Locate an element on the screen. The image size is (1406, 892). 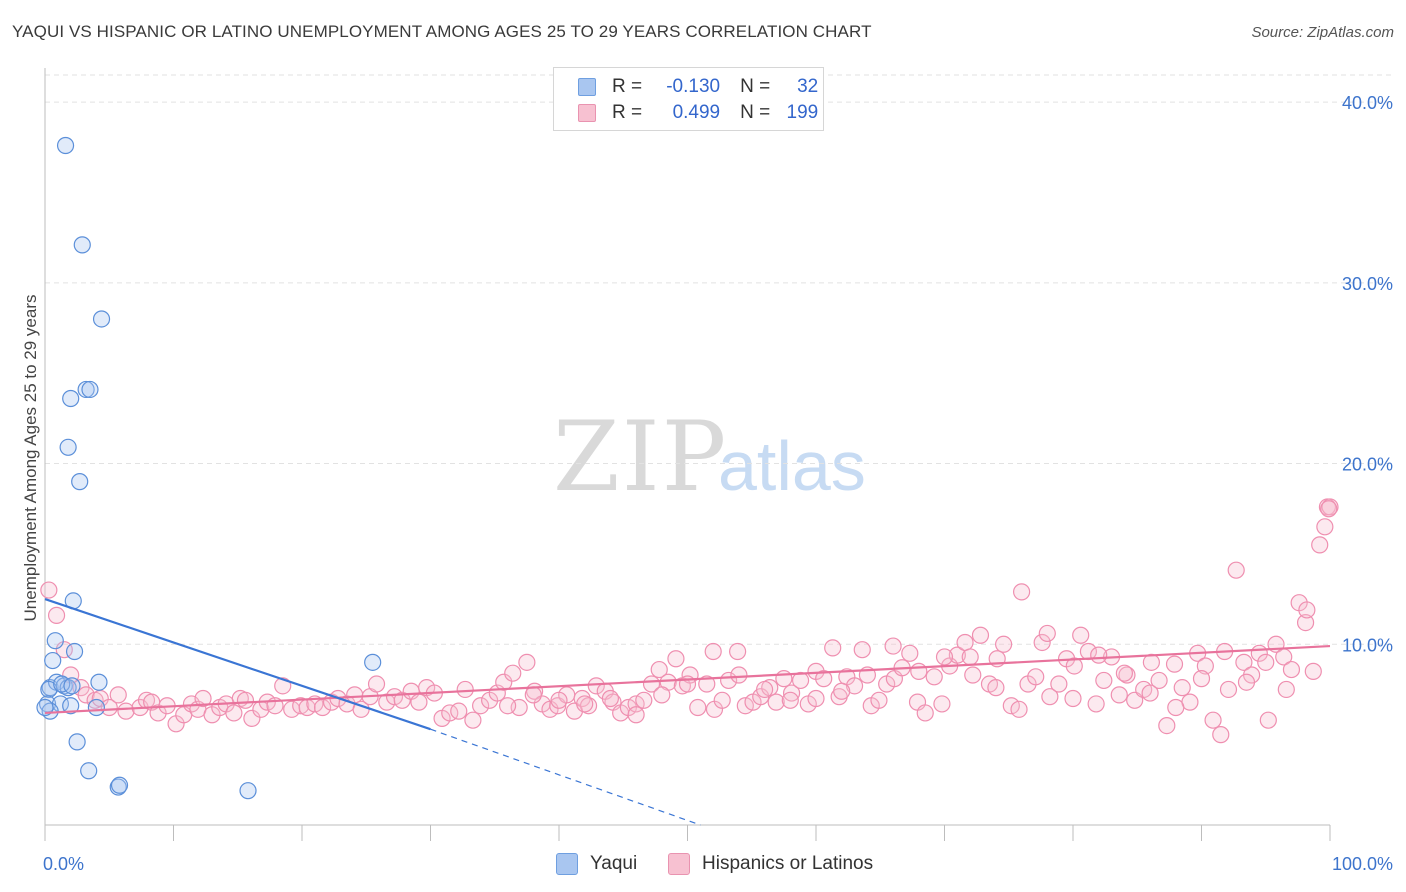
correlation-legend: R = -0.130 N = 32 R = 0.499 N = 199 is located at coordinates (688, 99).